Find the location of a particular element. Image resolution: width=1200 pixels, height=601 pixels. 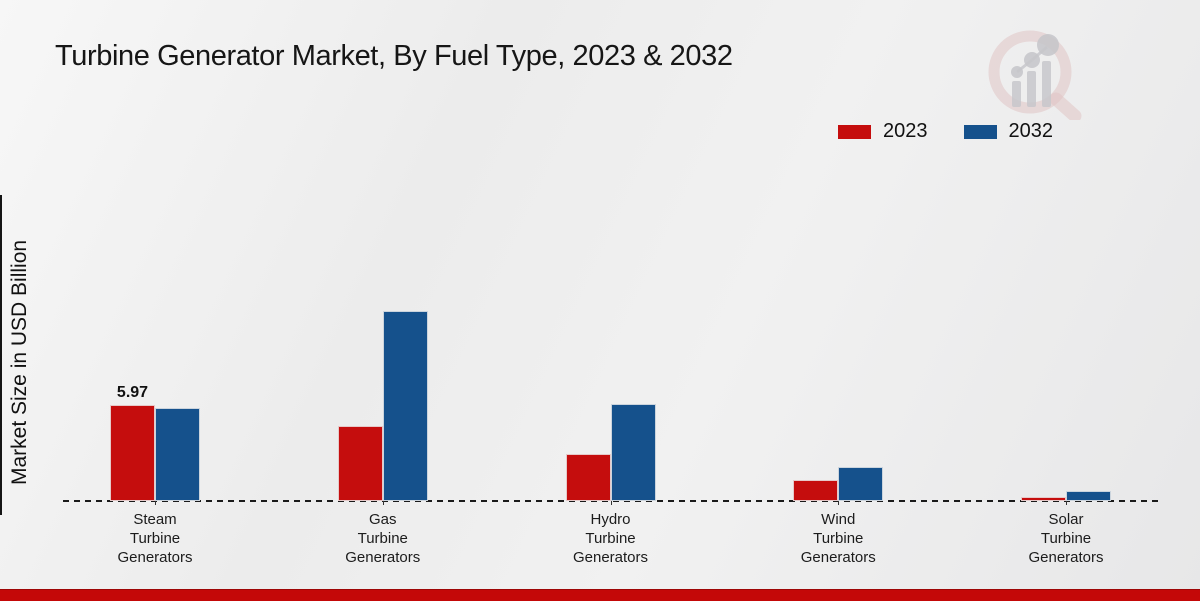

legend-label-2032: 2032 is located at coordinates (1031, 131).